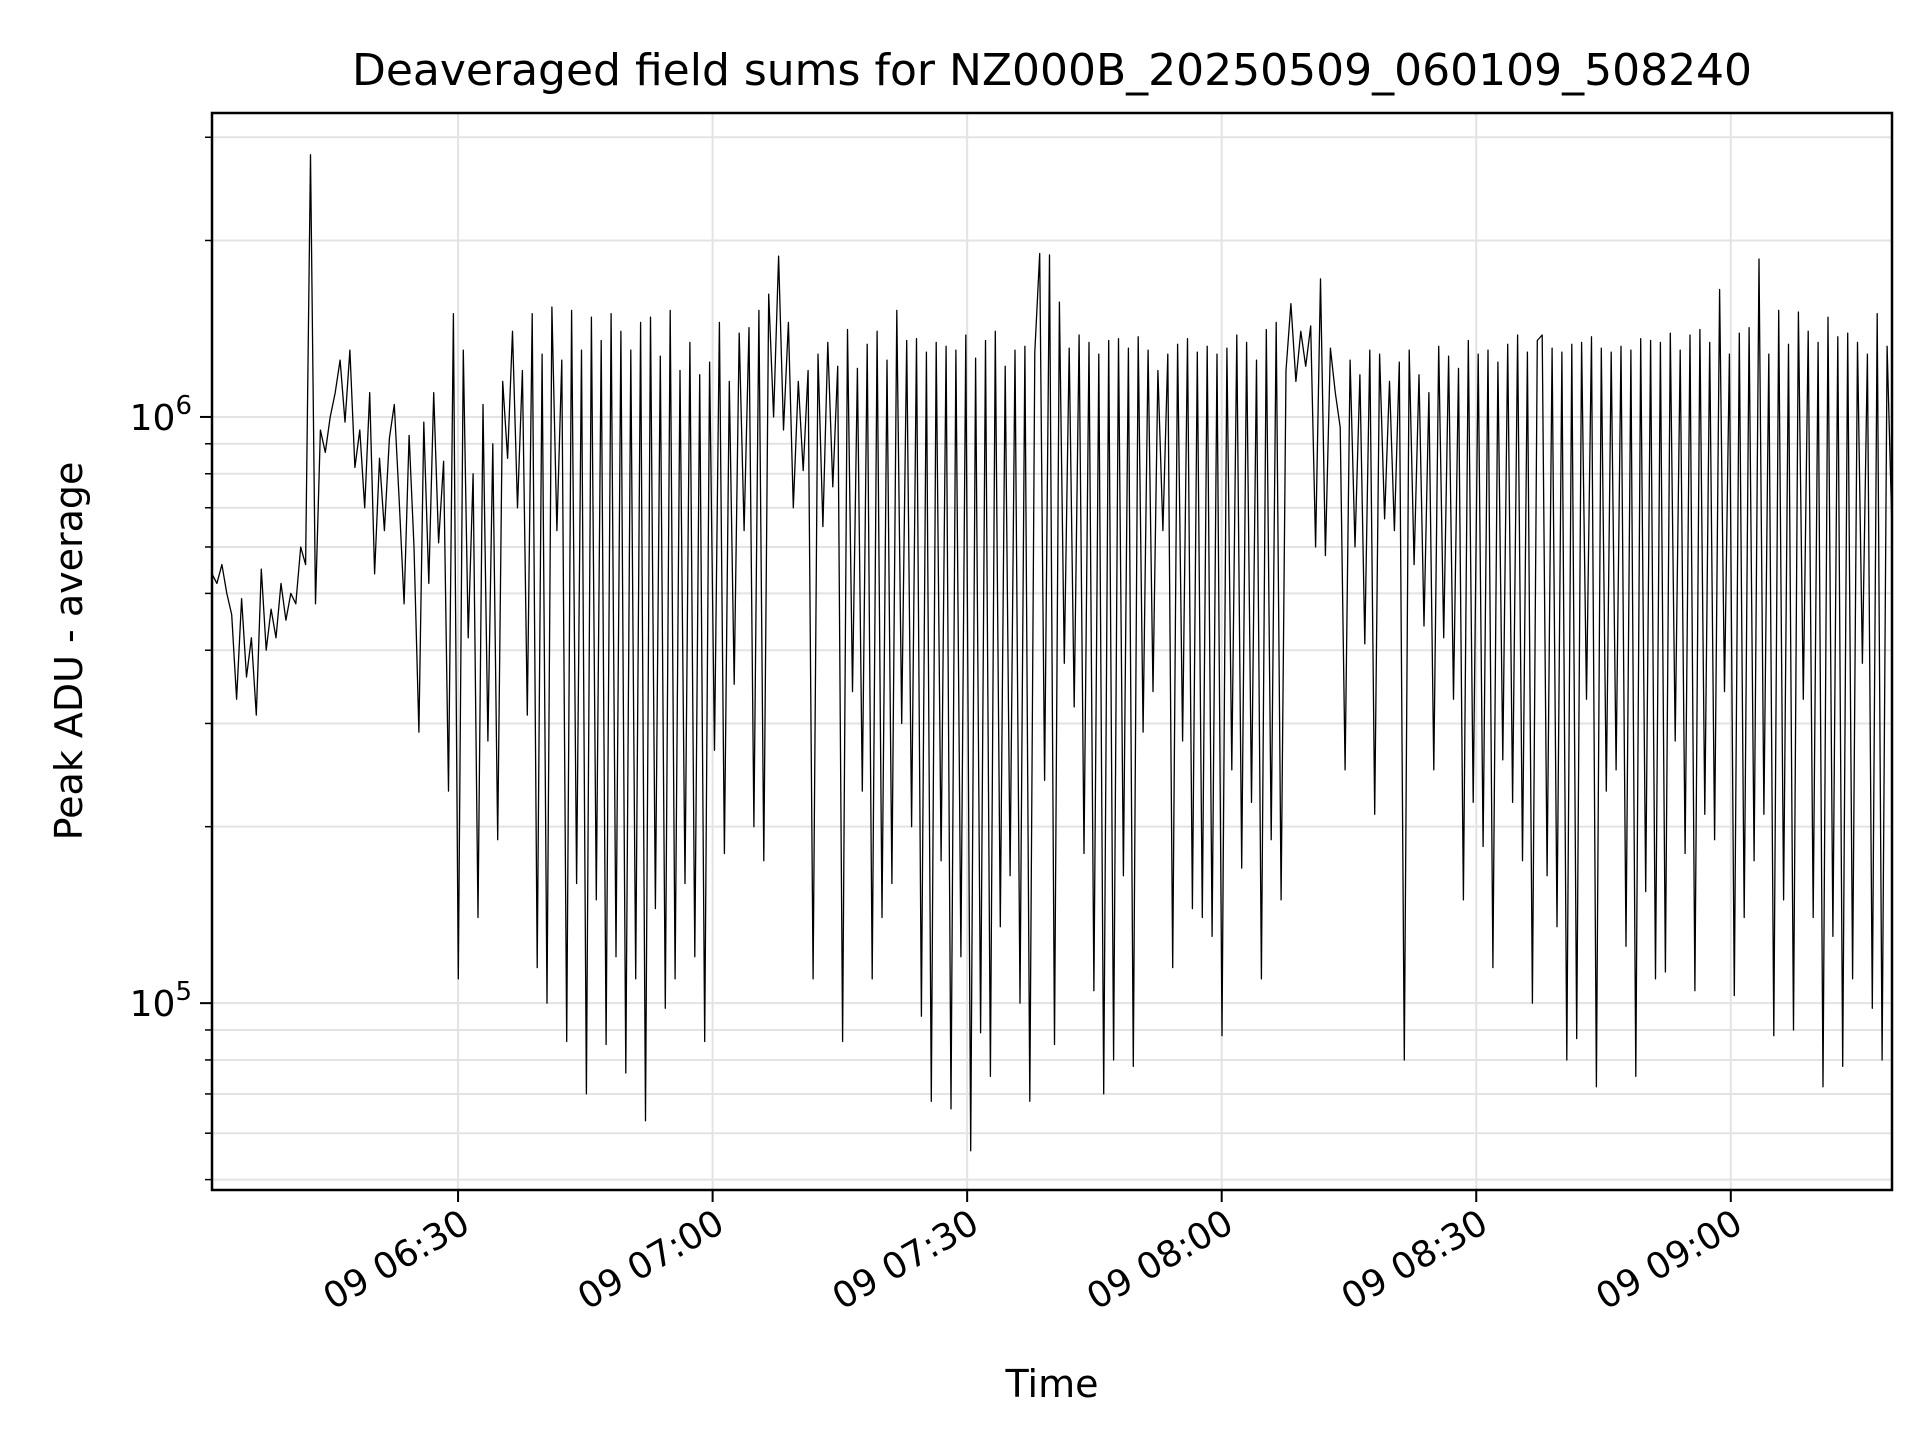 The height and width of the screenshot is (1440, 1920). Describe the element at coordinates (69, 651) in the screenshot. I see `y-axis-label: Peak ADU - average` at that location.